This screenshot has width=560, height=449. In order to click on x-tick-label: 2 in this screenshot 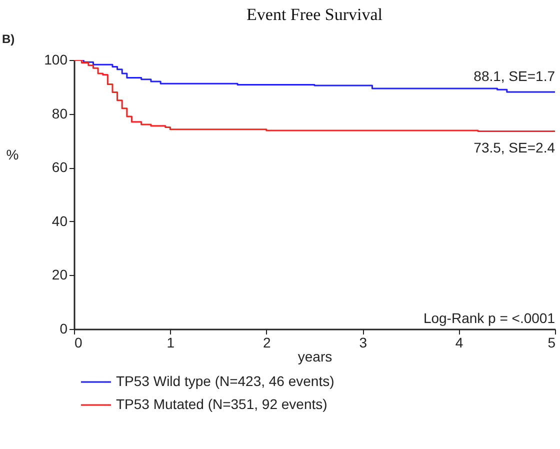, I will do `click(267, 342)`.